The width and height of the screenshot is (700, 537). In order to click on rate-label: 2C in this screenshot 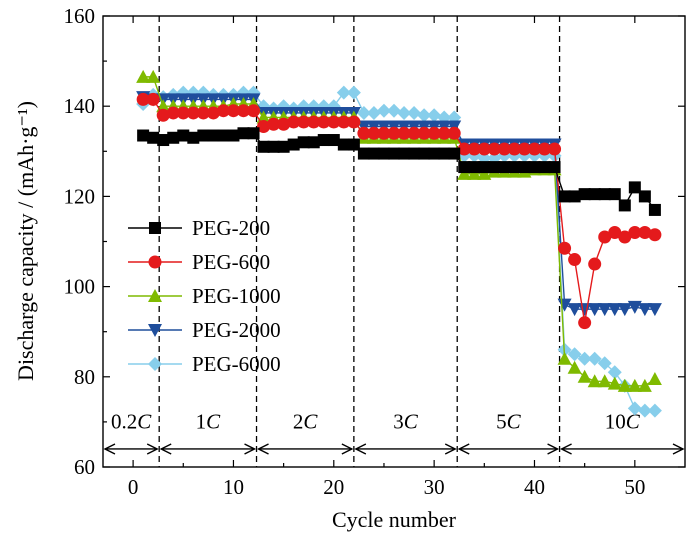, I will do `click(306, 422)`.